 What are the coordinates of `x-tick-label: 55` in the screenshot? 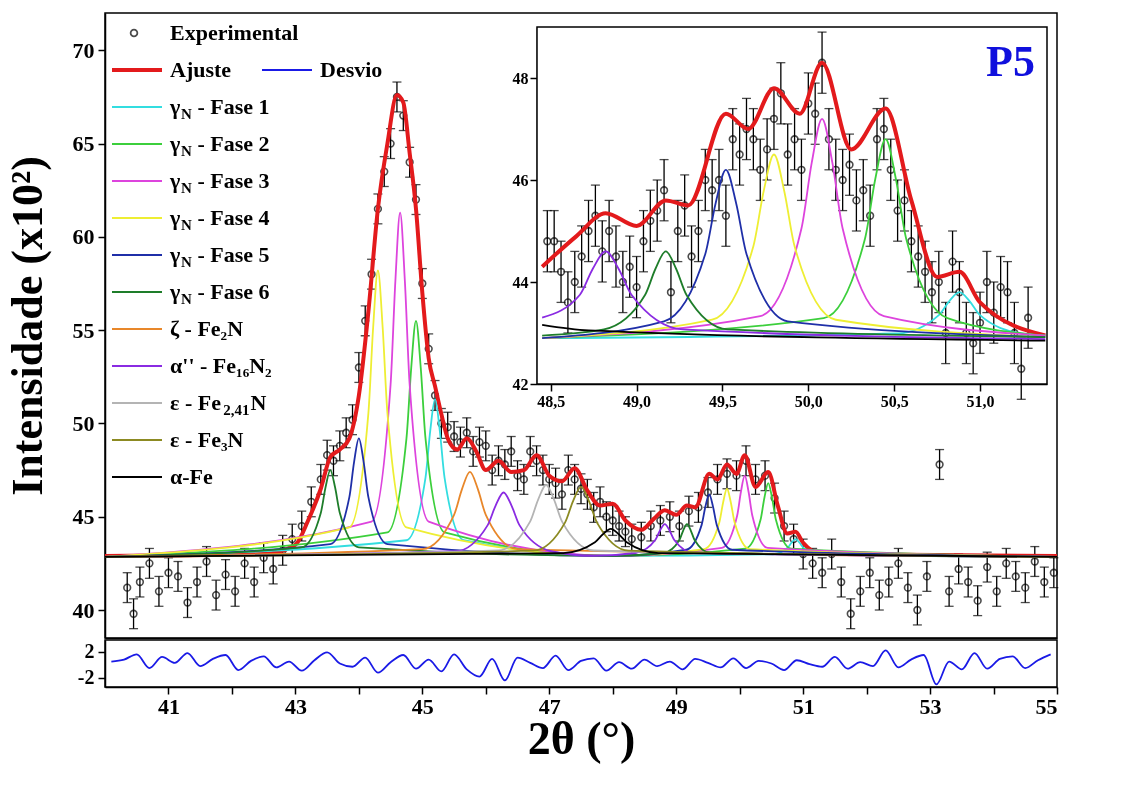 It's located at (1046, 706).